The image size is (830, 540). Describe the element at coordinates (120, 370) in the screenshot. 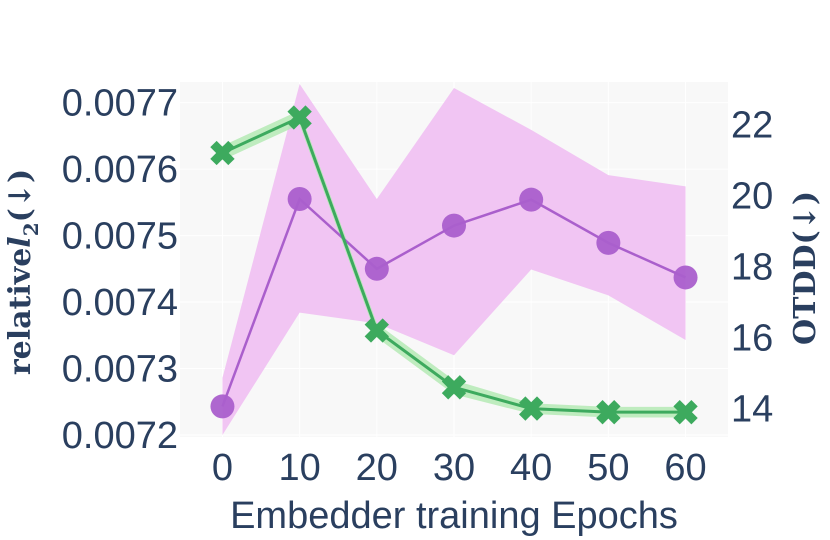

I see `y-left-tick-label: 0.0073` at that location.